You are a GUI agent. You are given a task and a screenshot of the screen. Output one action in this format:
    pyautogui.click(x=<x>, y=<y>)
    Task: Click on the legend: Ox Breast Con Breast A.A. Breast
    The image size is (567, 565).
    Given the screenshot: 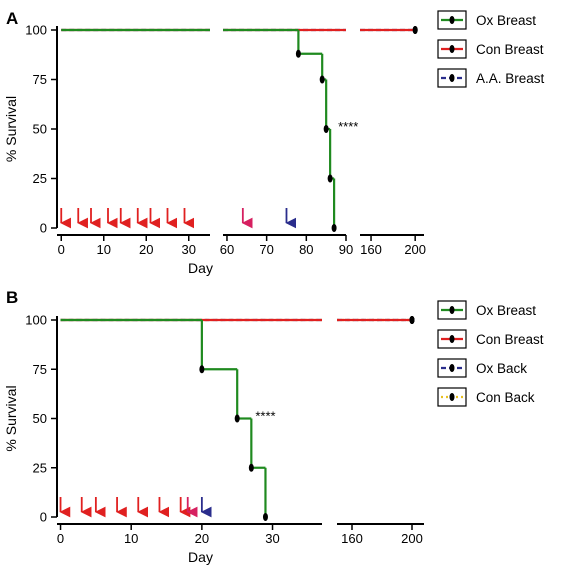 What is the action you would take?
    pyautogui.click(x=491, y=49)
    